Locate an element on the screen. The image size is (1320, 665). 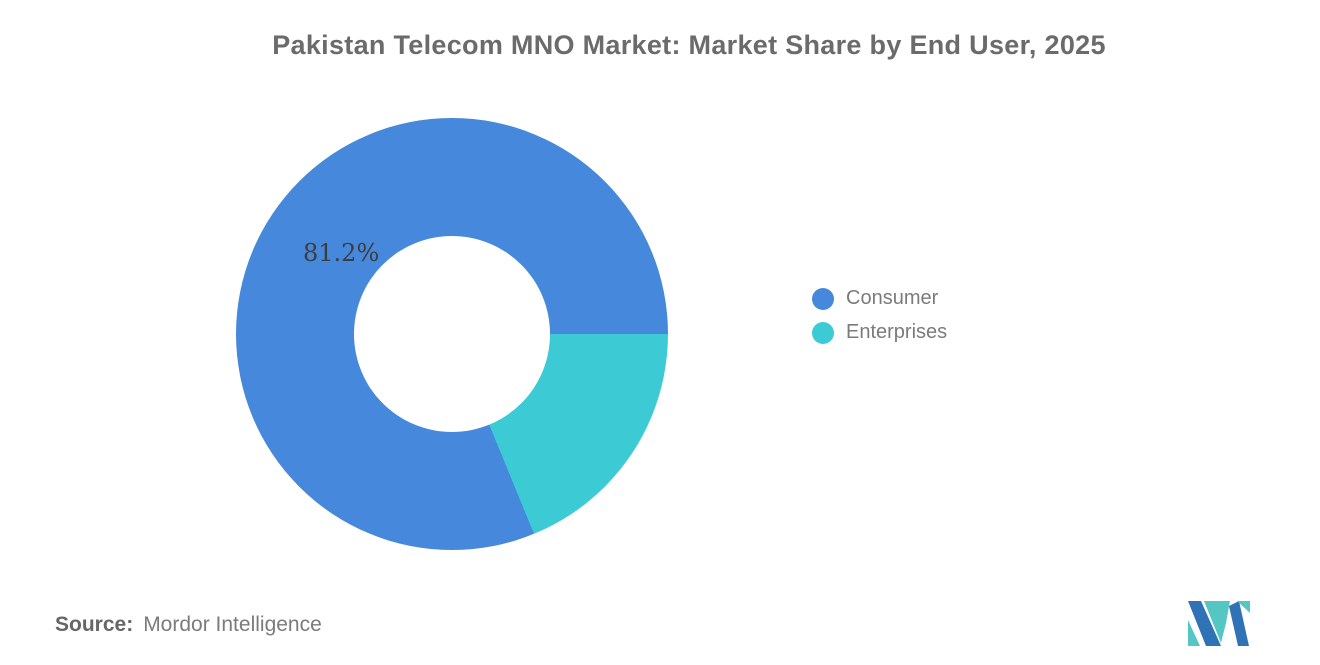
donut-hole is located at coordinates (452, 334).